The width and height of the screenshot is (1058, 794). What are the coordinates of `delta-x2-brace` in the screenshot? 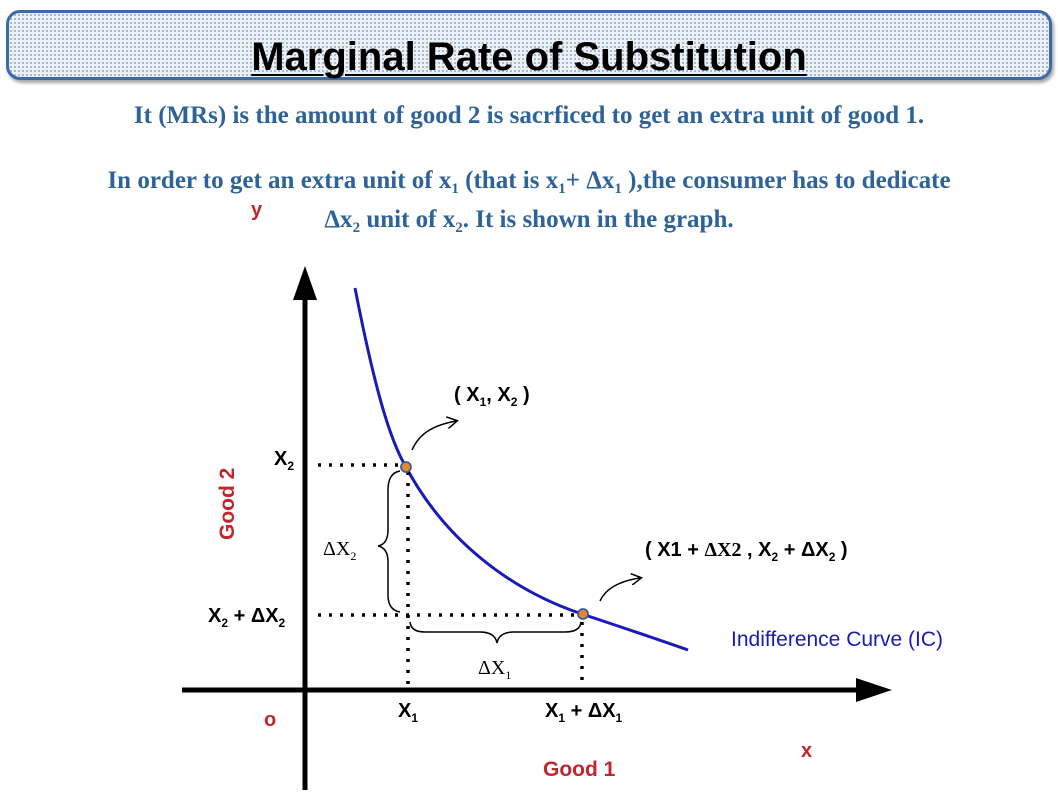 It's located at (389, 541).